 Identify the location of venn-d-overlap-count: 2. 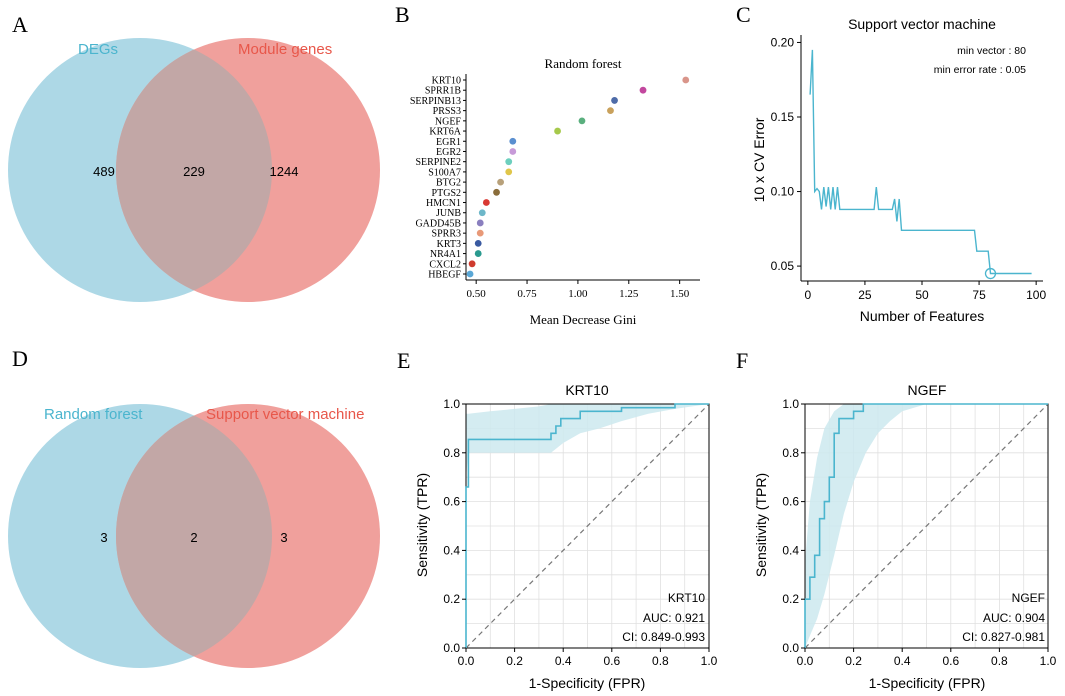
(193, 537).